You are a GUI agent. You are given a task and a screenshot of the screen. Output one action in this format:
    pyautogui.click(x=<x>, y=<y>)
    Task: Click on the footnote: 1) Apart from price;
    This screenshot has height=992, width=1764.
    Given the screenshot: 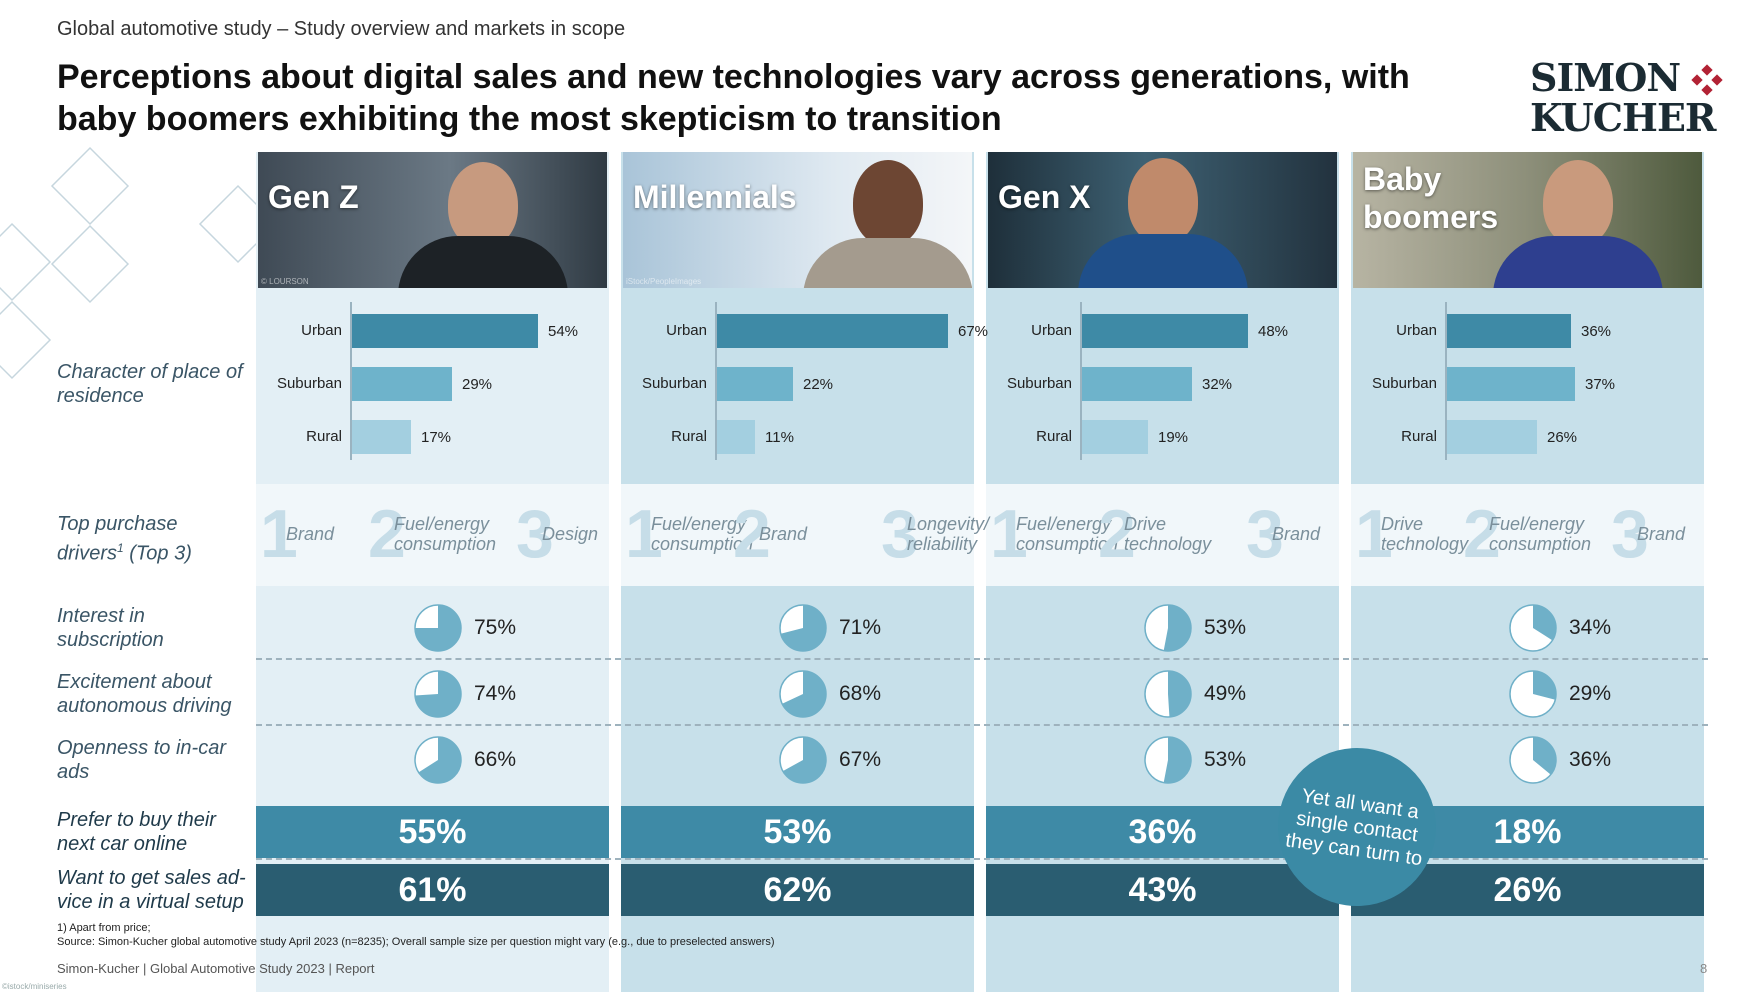 What is the action you would take?
    pyautogui.click(x=104, y=928)
    